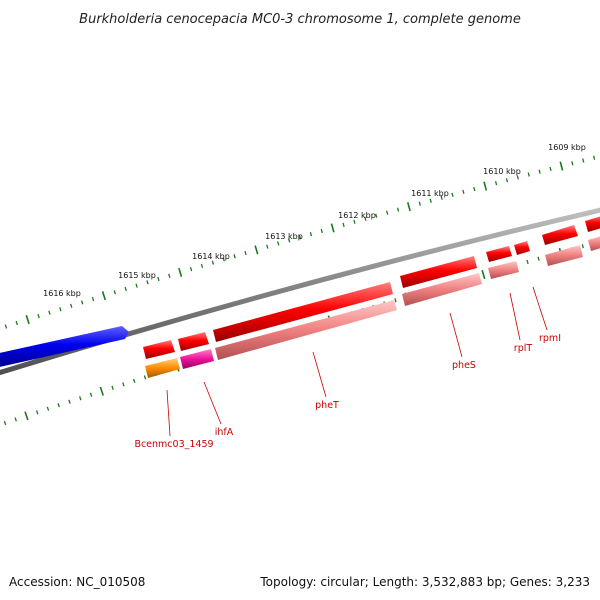 This screenshot has height=600, width=600. I want to click on feature-pink-gene-phes, so click(442, 289).